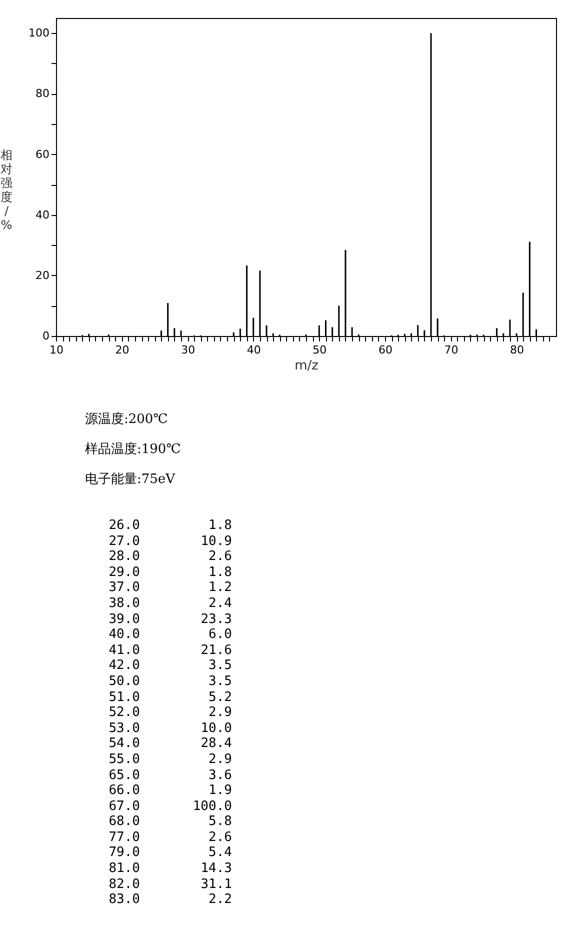  What do you see at coordinates (124, 776) in the screenshot?
I see `category-label: 65.0` at bounding box center [124, 776].